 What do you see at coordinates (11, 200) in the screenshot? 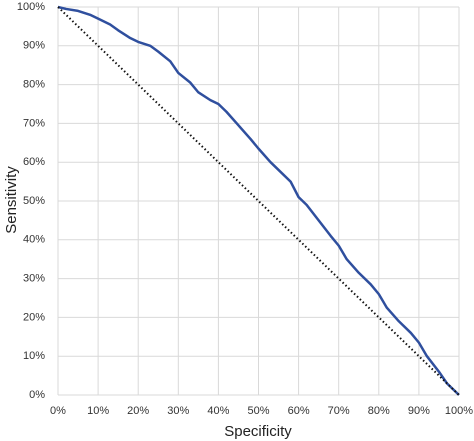
I see `y-axis-title: Sensitivity` at bounding box center [11, 200].